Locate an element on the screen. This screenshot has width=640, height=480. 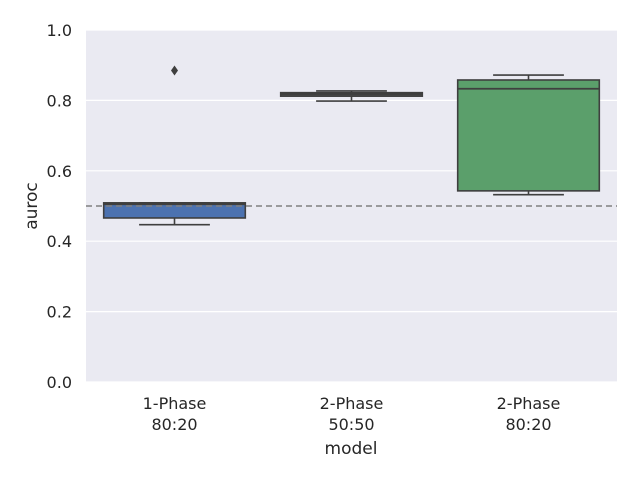
y-tick-label: 0.6 is located at coordinates (59, 171).